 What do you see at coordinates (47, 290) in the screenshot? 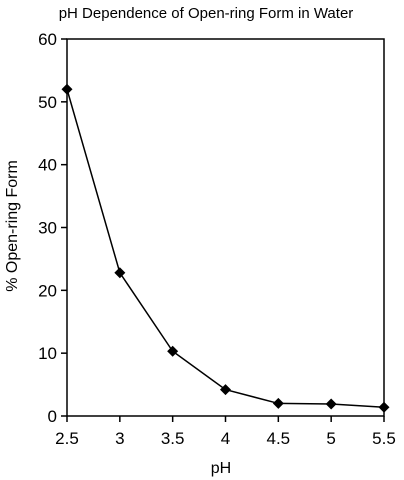
I see `y-tick-label: 20` at bounding box center [47, 290].